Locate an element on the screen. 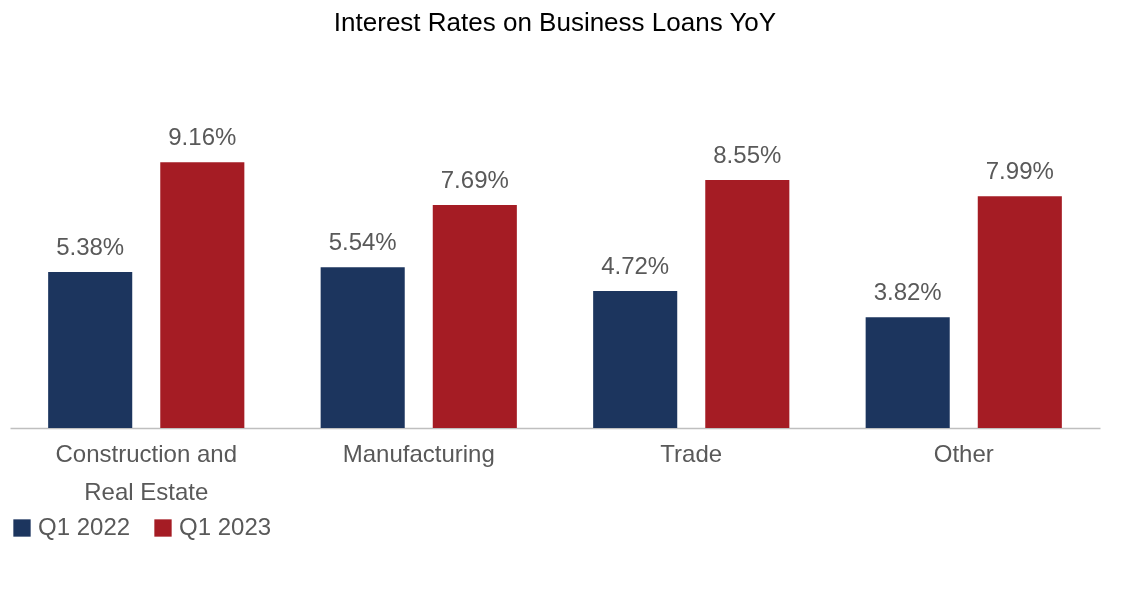 The image size is (1131, 611). data-label: 5.54% is located at coordinates (362, 242).